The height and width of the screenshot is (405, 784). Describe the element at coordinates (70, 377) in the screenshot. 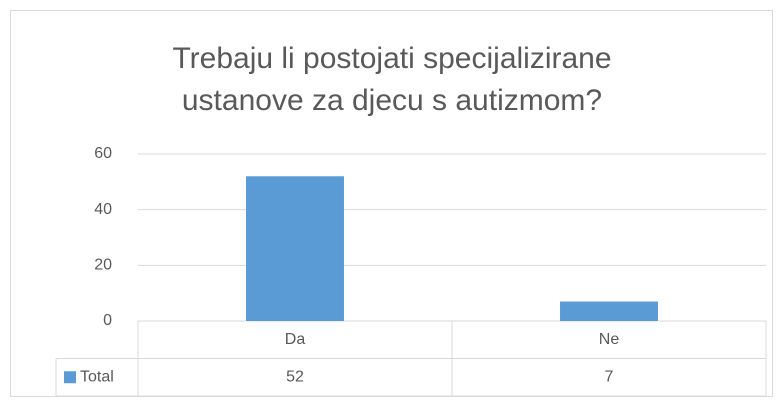

I see `legend-key` at that location.